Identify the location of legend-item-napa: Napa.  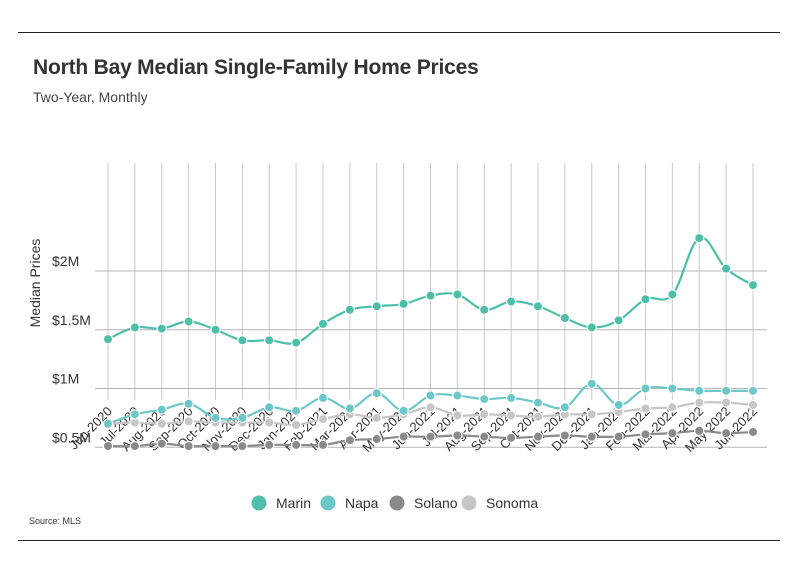
(349, 503).